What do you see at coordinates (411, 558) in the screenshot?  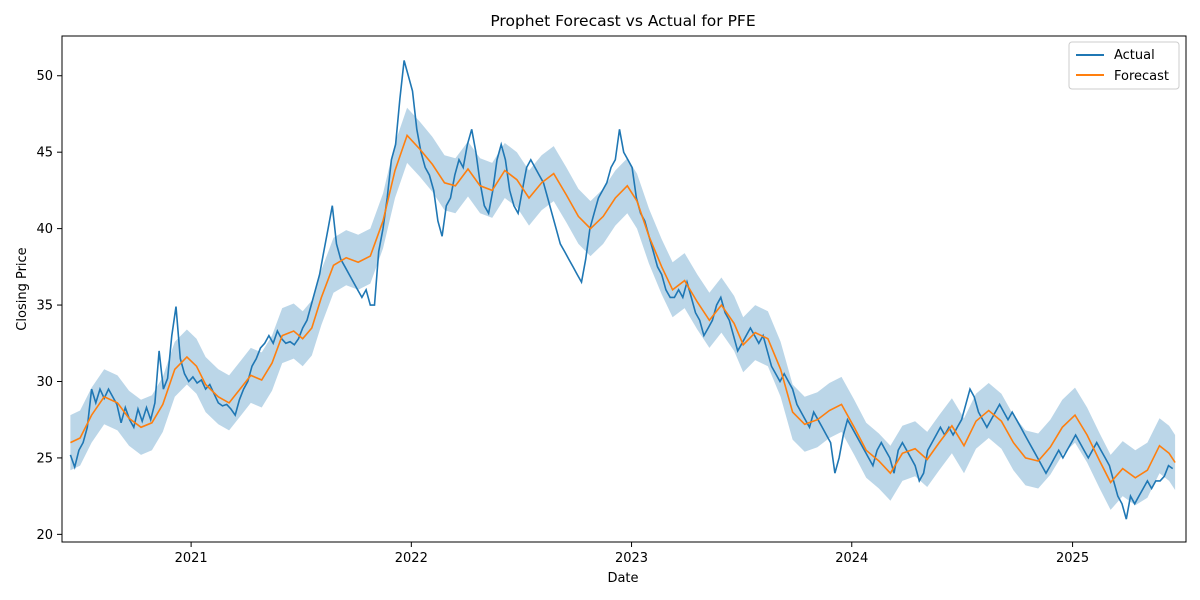 I see `x-tick-label: 2022` at bounding box center [411, 558].